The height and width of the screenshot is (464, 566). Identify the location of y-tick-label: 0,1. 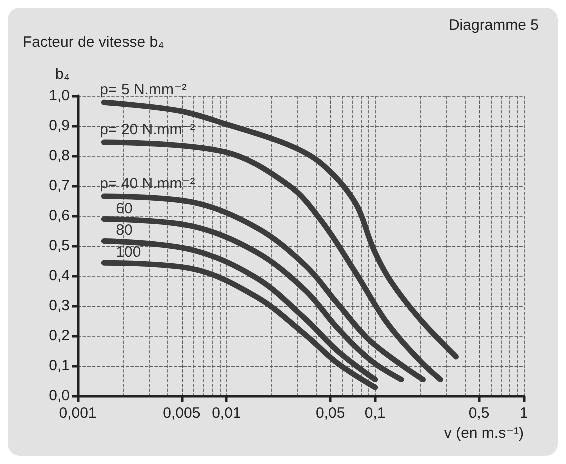
(59, 366).